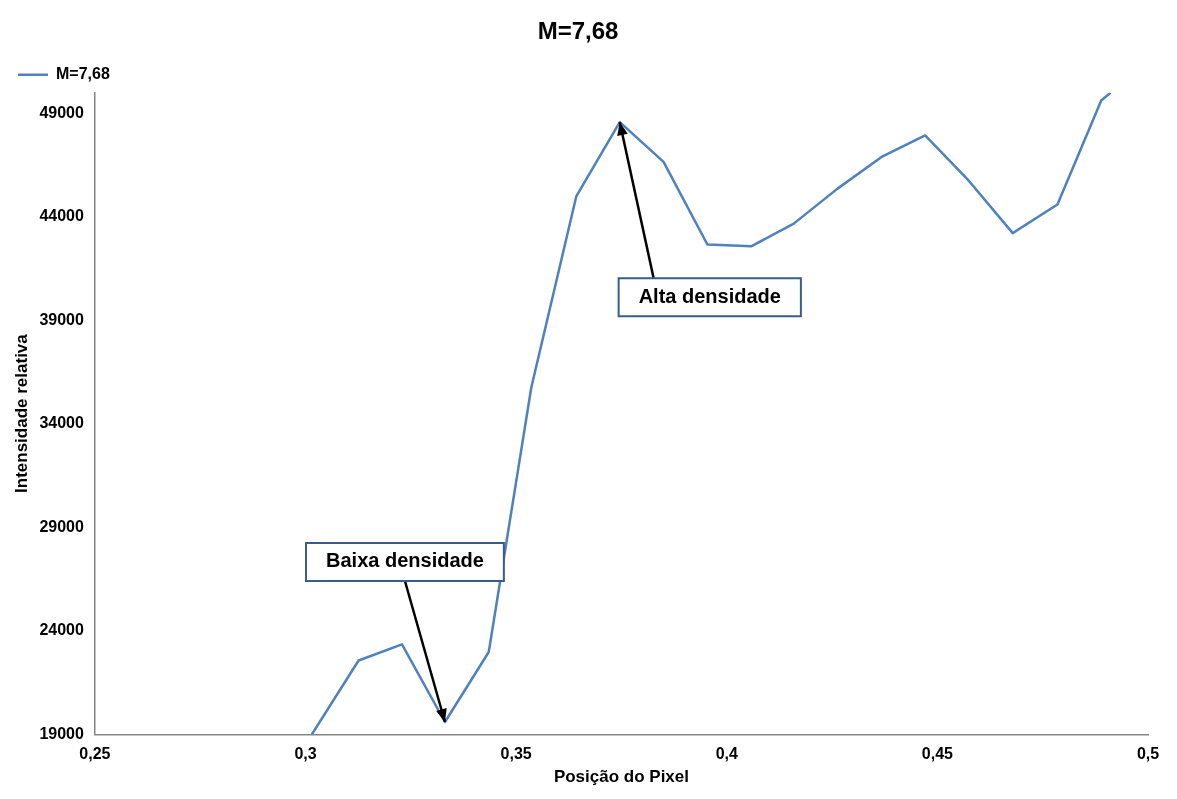  I want to click on legend-label: M=7,68, so click(83, 74).